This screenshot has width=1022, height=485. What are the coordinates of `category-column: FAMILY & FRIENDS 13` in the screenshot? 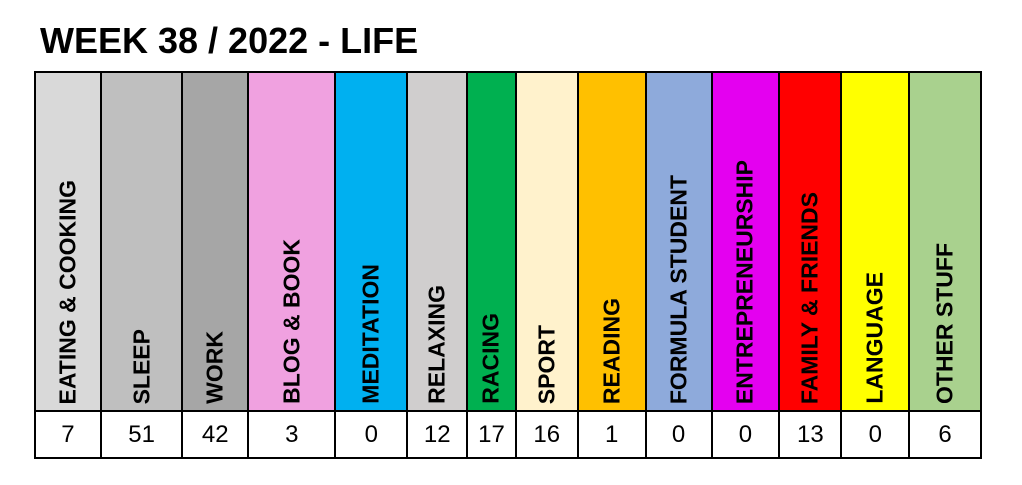 It's located at (811, 265).